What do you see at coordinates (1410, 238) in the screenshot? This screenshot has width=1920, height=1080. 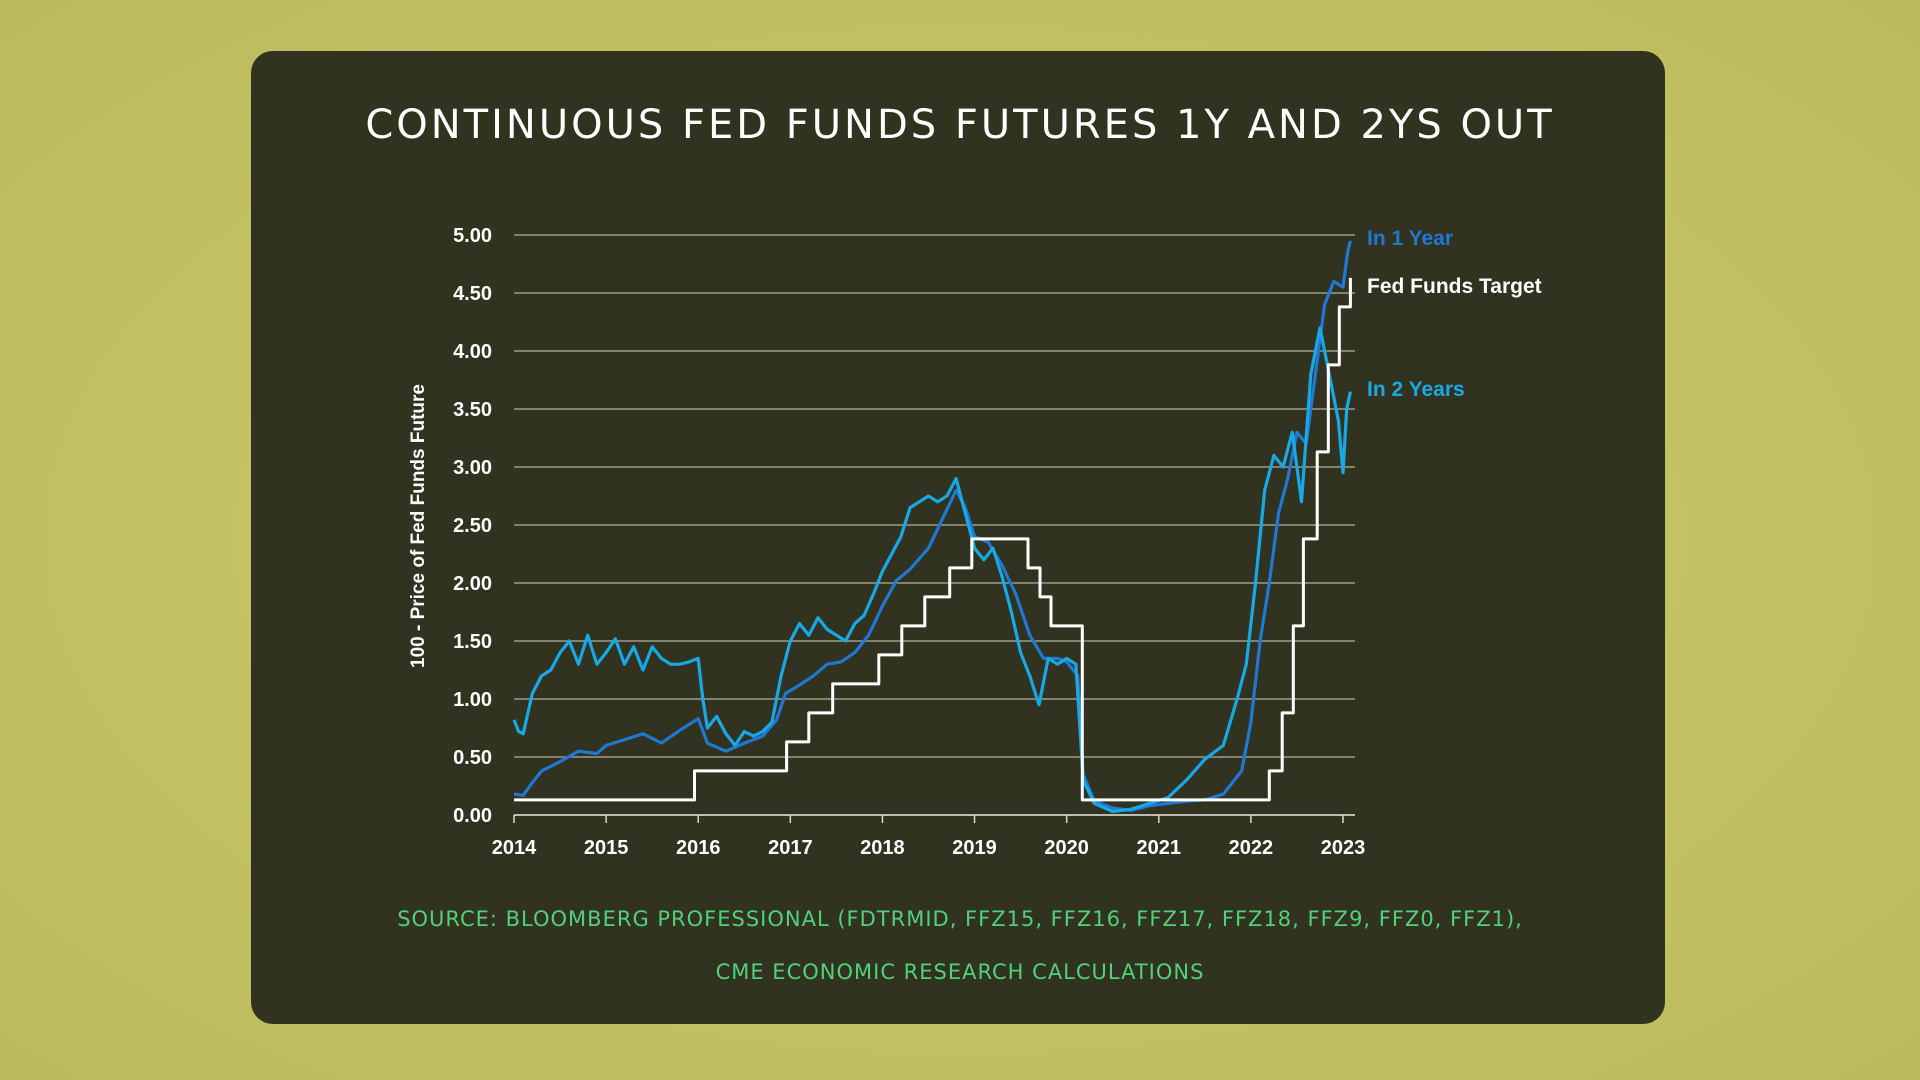 I see `legend-in-1-year: In 1 Year` at bounding box center [1410, 238].